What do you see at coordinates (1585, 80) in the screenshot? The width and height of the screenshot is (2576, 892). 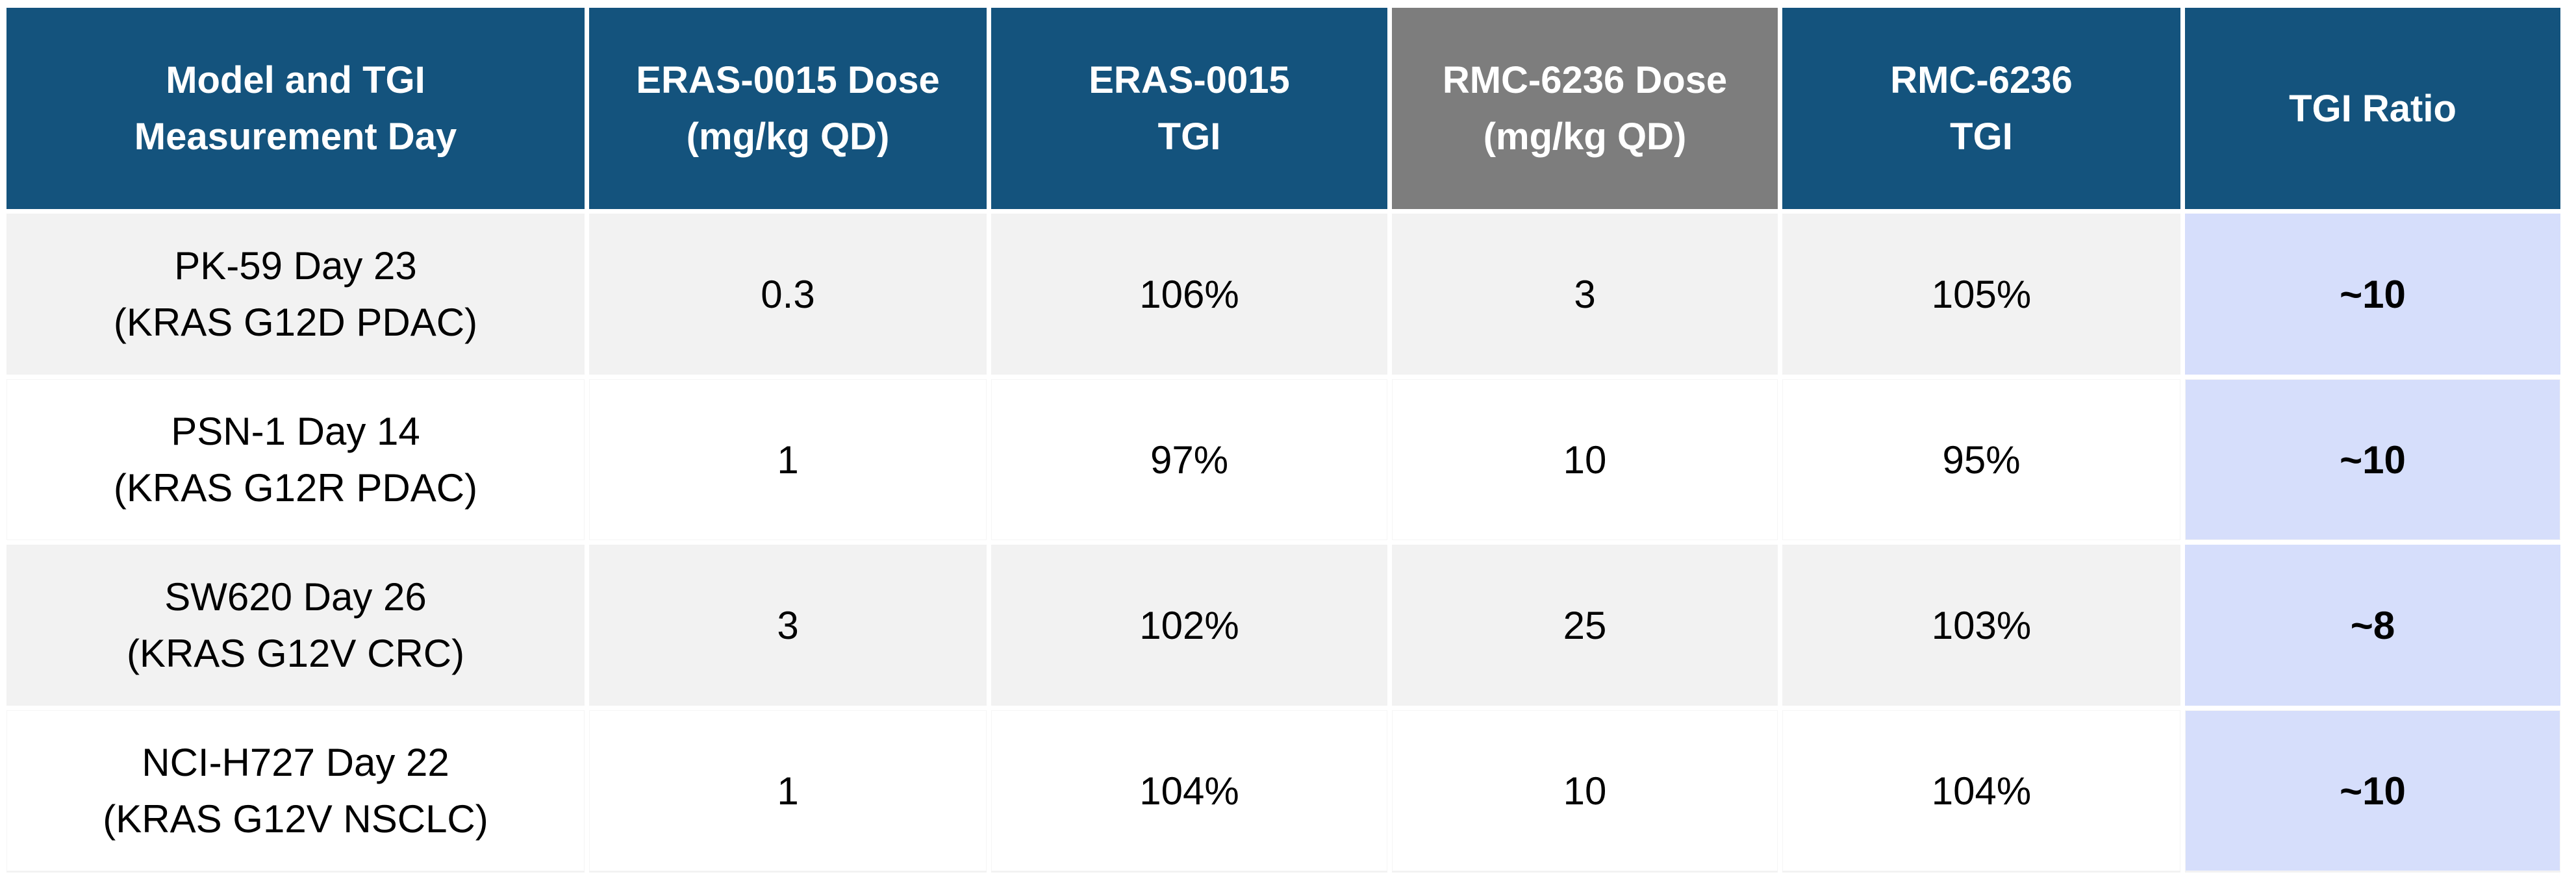 I see `header-line: RMC-6236 Dose` at bounding box center [1585, 80].